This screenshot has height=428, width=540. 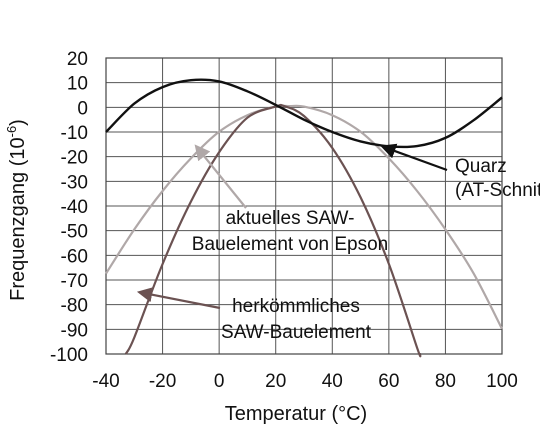 What do you see at coordinates (220, 176) in the screenshot?
I see `annotation-arrow-saw-epson` at bounding box center [220, 176].